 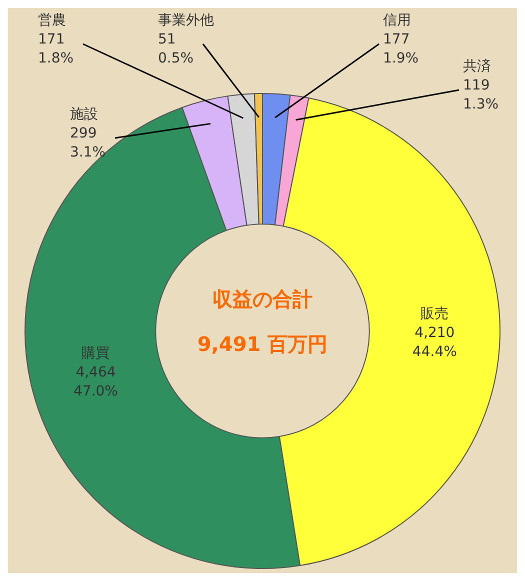 I want to click on slice-label: 販売, so click(x=434, y=314).